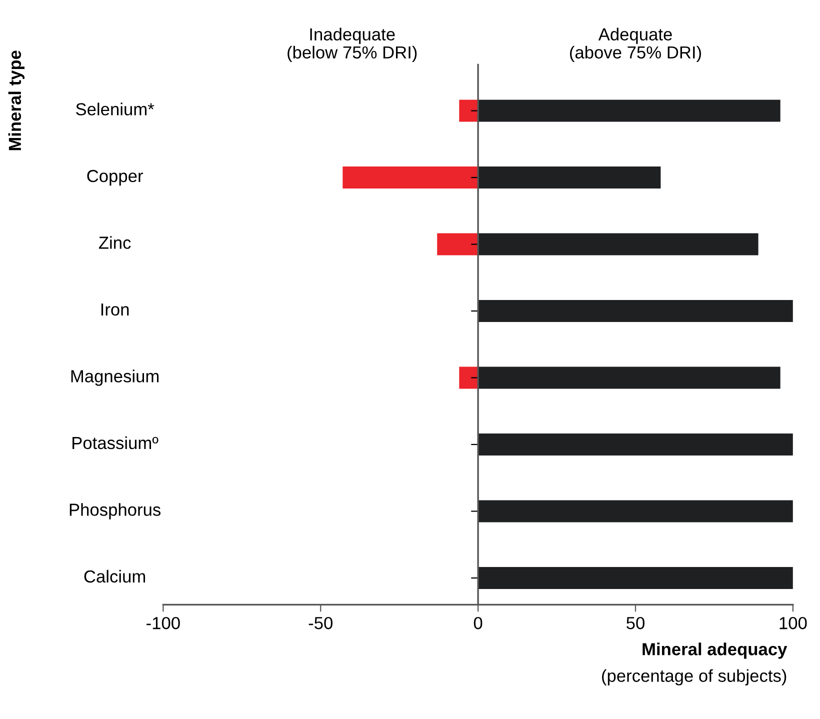  I want to click on y-tick-label: Zinc, so click(114, 242).